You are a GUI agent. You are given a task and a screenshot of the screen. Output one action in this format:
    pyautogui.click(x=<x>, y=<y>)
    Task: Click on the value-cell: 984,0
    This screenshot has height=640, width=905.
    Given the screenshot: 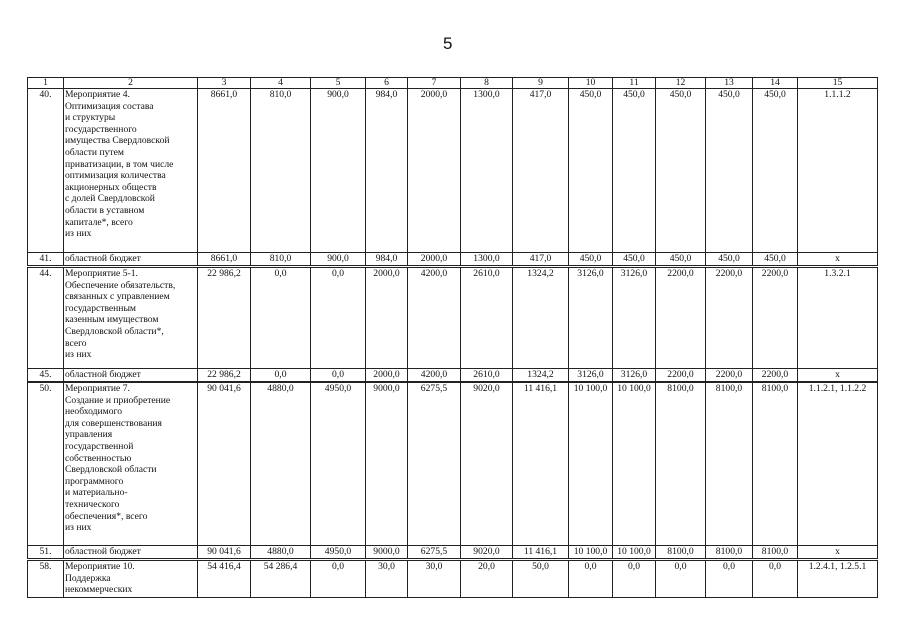 What is the action you would take?
    pyautogui.click(x=386, y=170)
    